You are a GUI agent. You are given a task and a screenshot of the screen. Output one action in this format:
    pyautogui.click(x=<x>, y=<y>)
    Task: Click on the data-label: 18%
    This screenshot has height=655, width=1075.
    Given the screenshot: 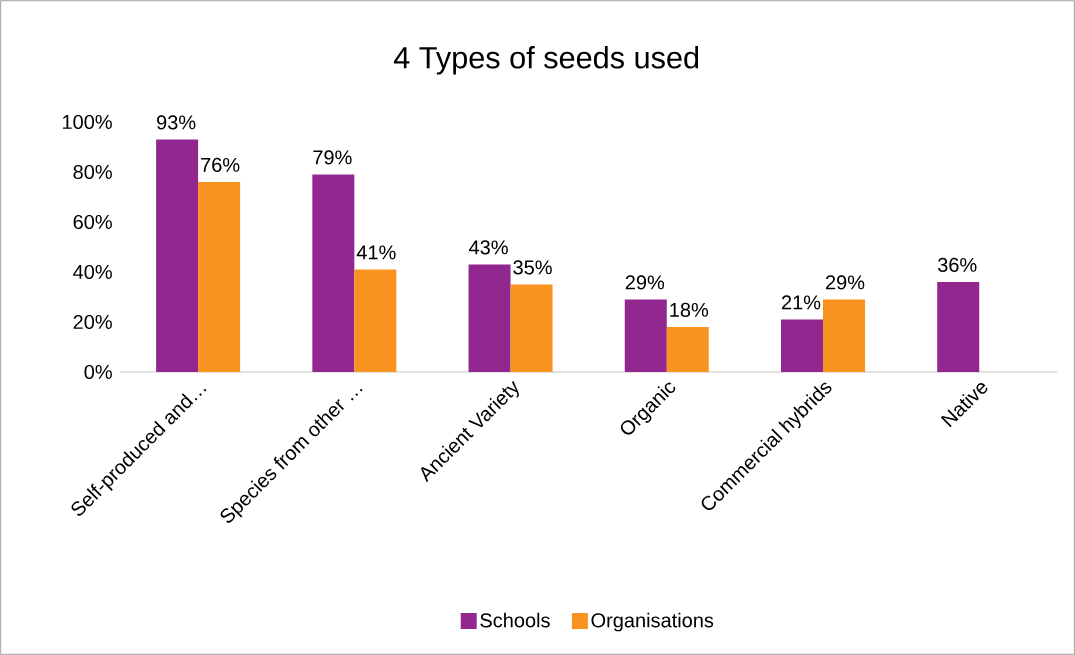 What is the action you would take?
    pyautogui.click(x=689, y=309)
    